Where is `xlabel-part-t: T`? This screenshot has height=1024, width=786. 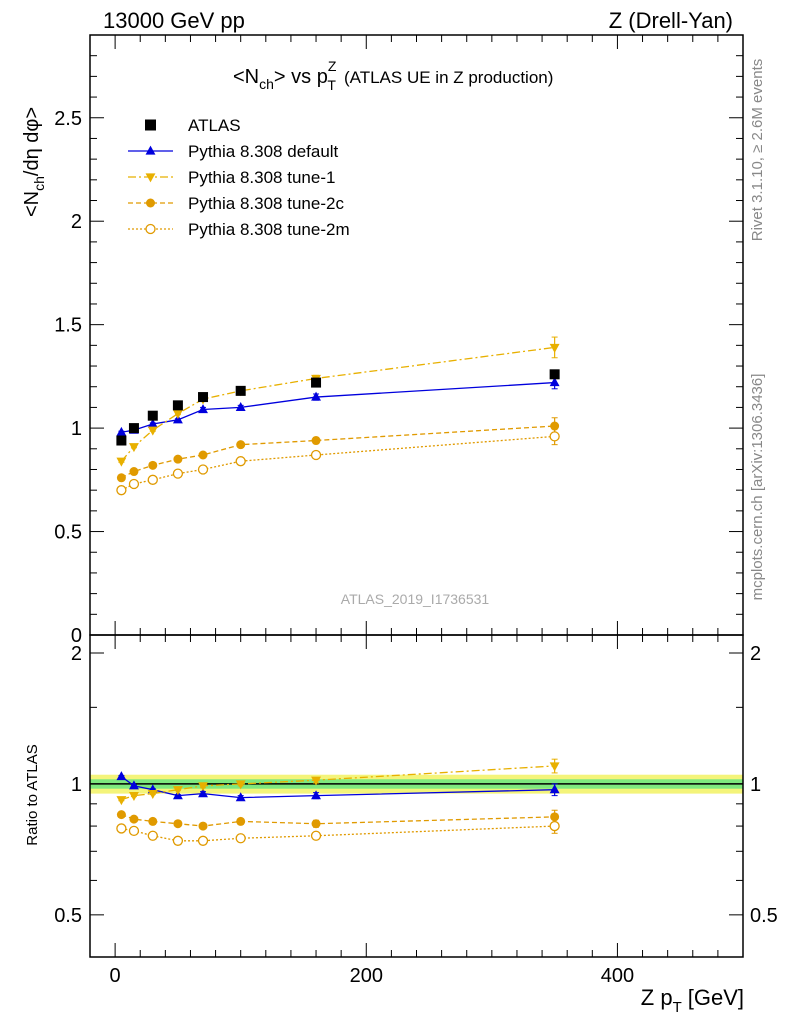 xlabel-part-t: T is located at coordinates (677, 1007).